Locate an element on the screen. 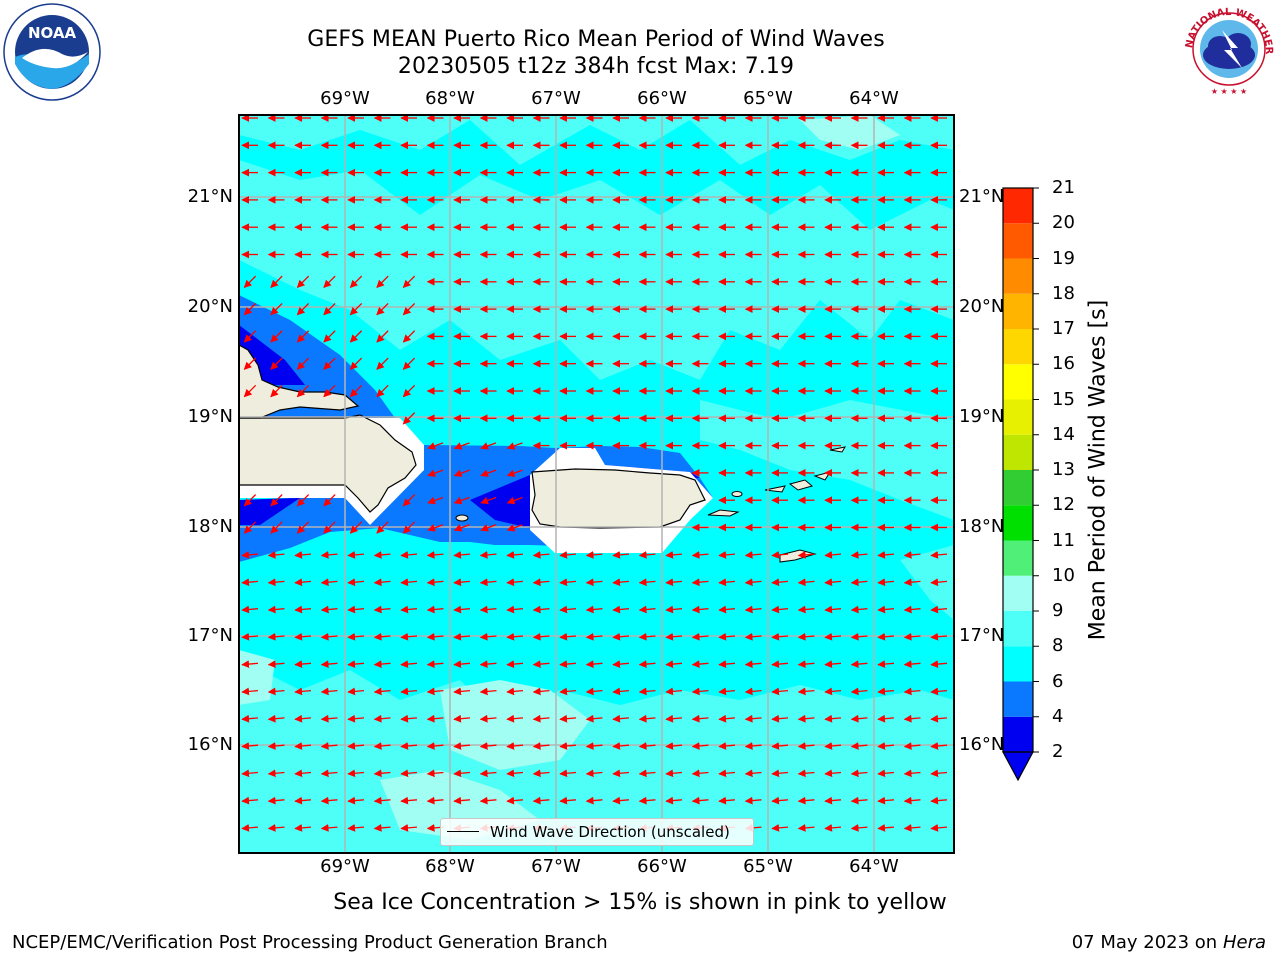  colorbar-tick-label: 6 is located at coordinates (1058, 681).